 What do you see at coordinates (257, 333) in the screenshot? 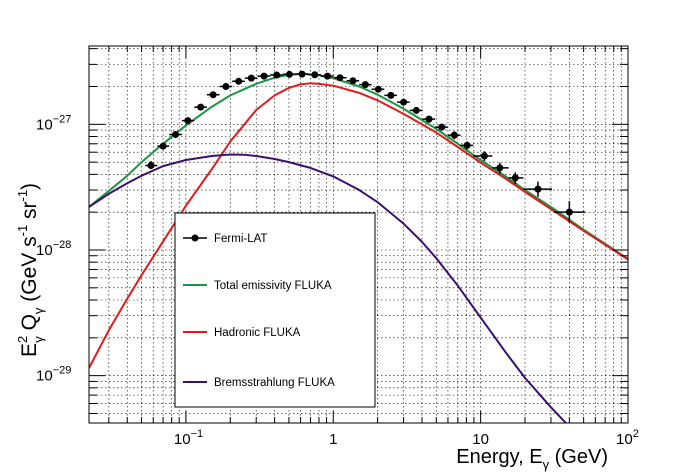
I see `legend-label-hadronic: Hadronic FLUKA` at bounding box center [257, 333].